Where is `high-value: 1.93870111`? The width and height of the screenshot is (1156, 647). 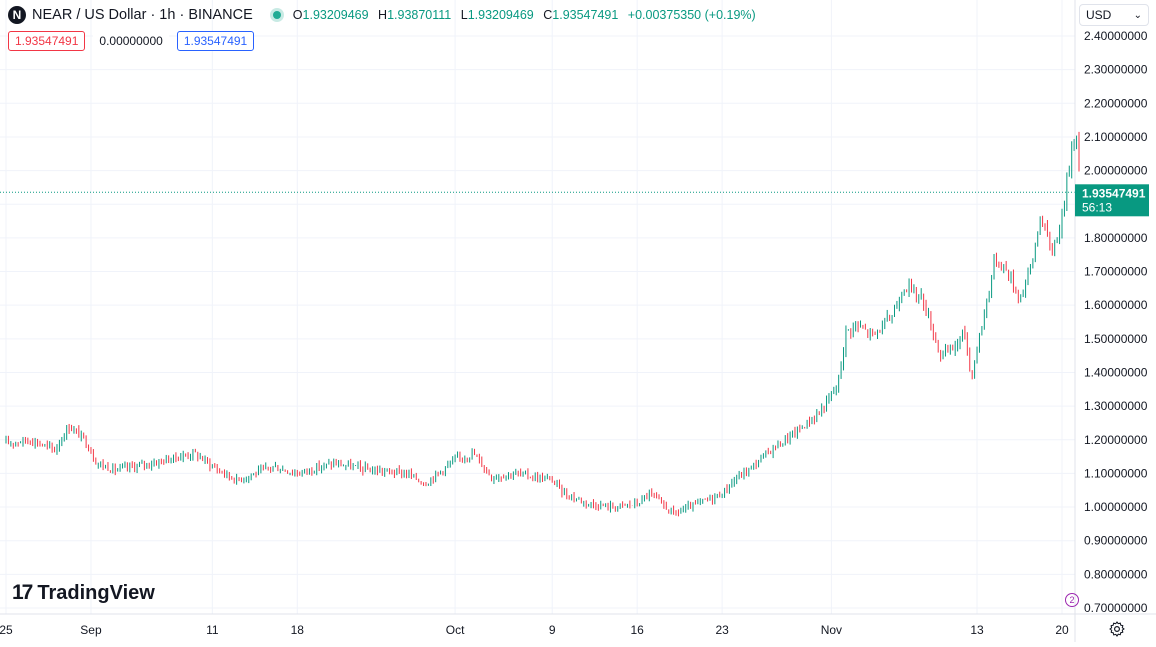
high-value: 1.93870111 is located at coordinates (419, 15).